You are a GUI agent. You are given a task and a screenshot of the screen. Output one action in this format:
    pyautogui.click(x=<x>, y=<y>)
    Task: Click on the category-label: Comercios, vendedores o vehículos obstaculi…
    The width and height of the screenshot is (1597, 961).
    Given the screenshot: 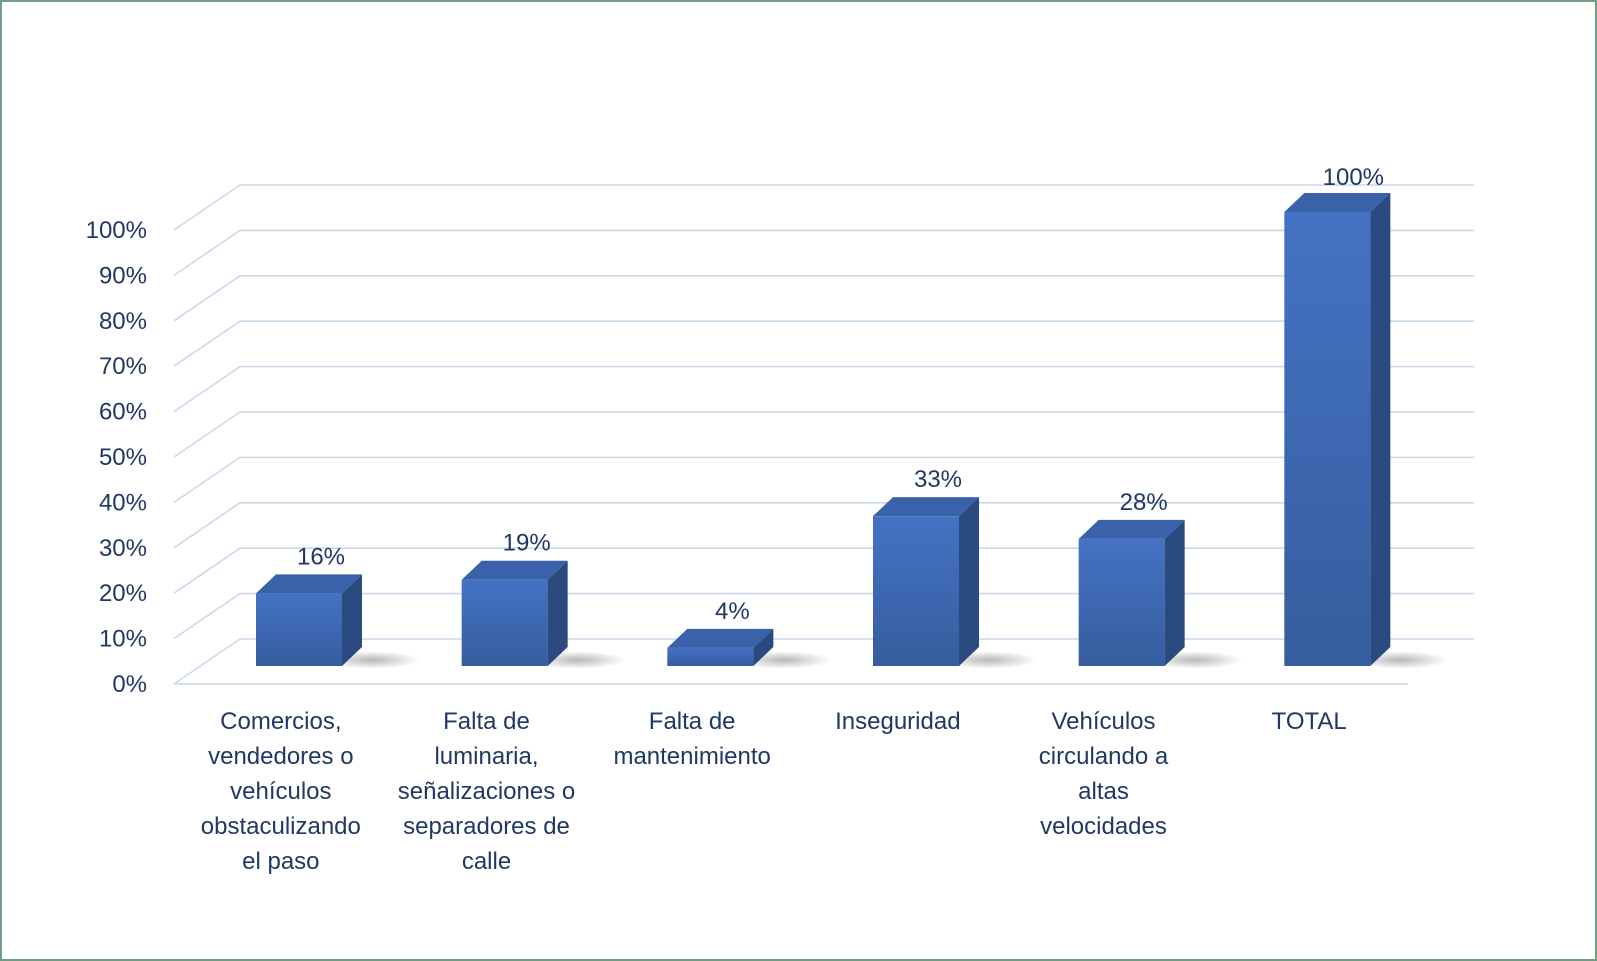 What is the action you would take?
    pyautogui.click(x=281, y=791)
    